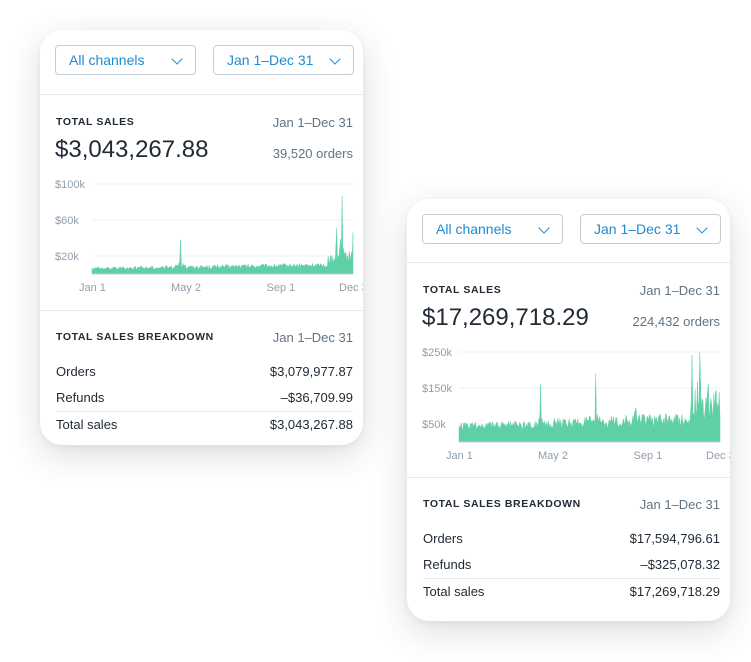 This screenshot has width=751, height=662. What do you see at coordinates (434, 425) in the screenshot?
I see `y-tick-label: $50k` at bounding box center [434, 425].